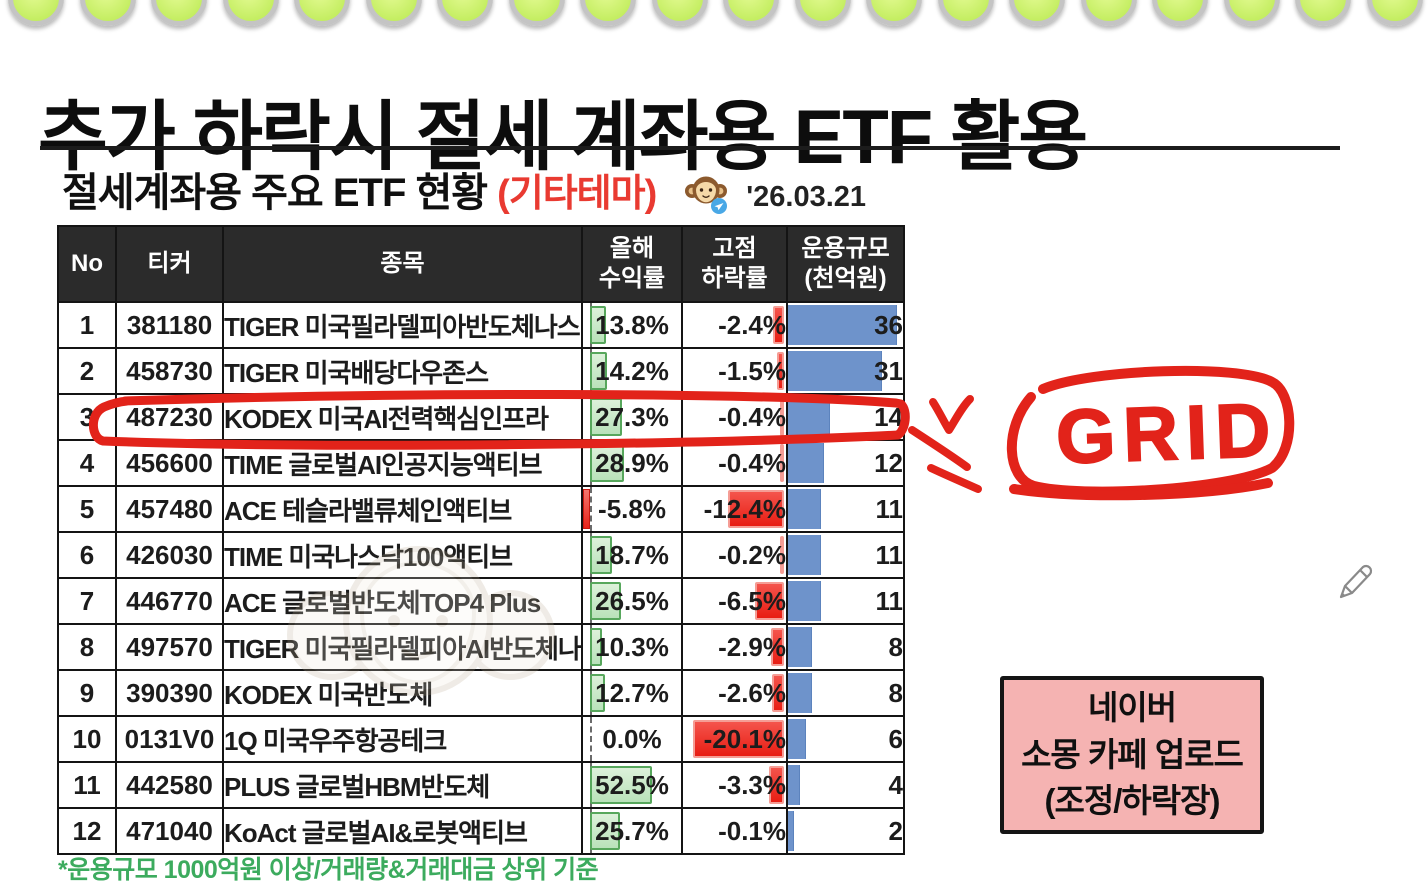  I want to click on table-header: No 티커 종목 올해 수익률 고점 하락률 운용규모 (천억원), so click(481, 264).